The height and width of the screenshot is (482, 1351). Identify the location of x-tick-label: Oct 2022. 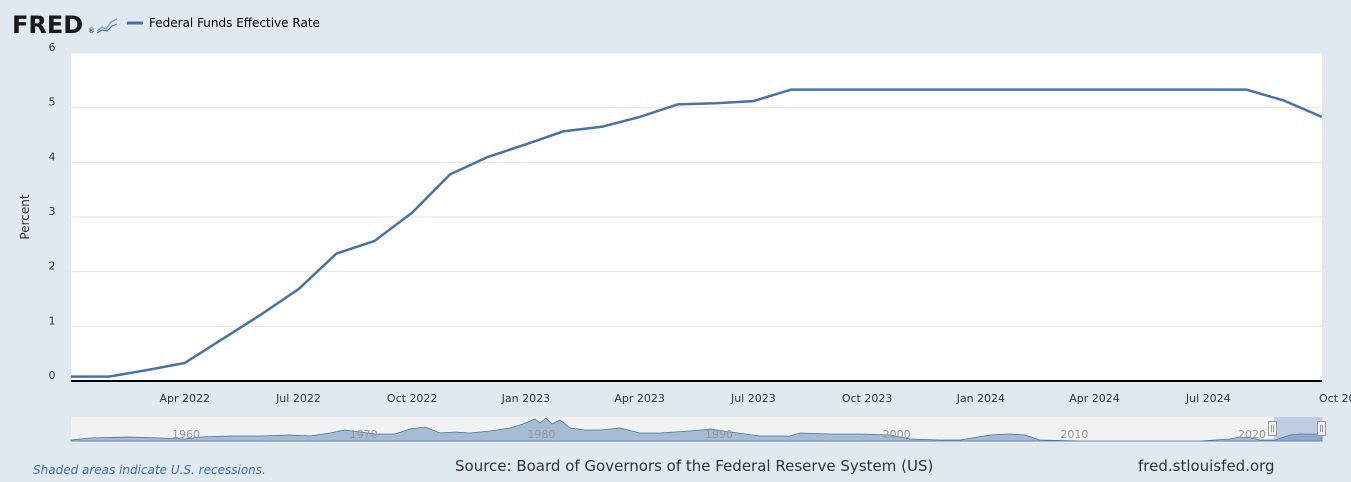
(412, 398).